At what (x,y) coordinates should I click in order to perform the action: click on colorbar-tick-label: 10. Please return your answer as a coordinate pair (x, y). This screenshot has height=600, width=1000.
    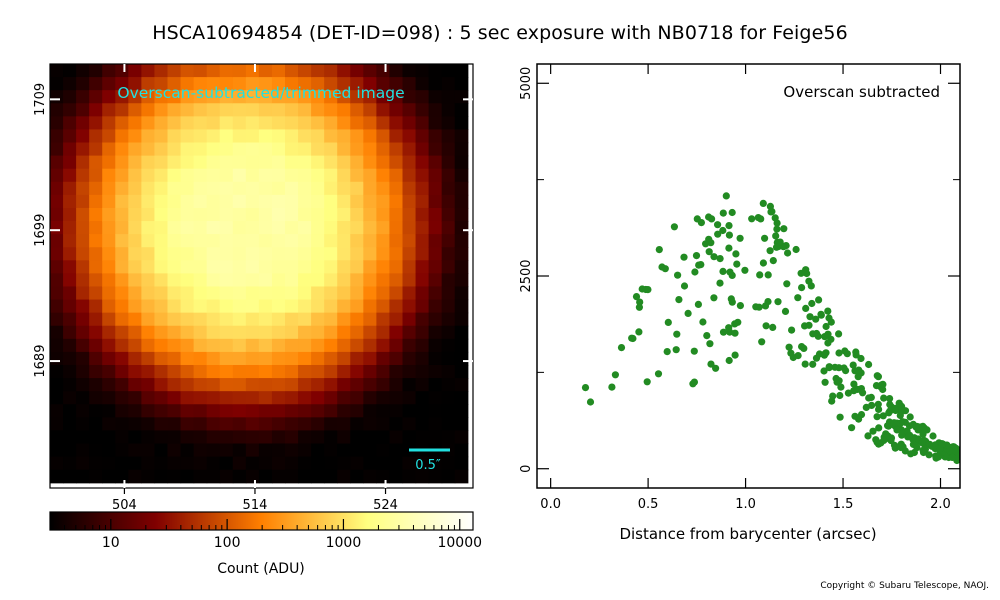
    Looking at the image, I should click on (111, 543).